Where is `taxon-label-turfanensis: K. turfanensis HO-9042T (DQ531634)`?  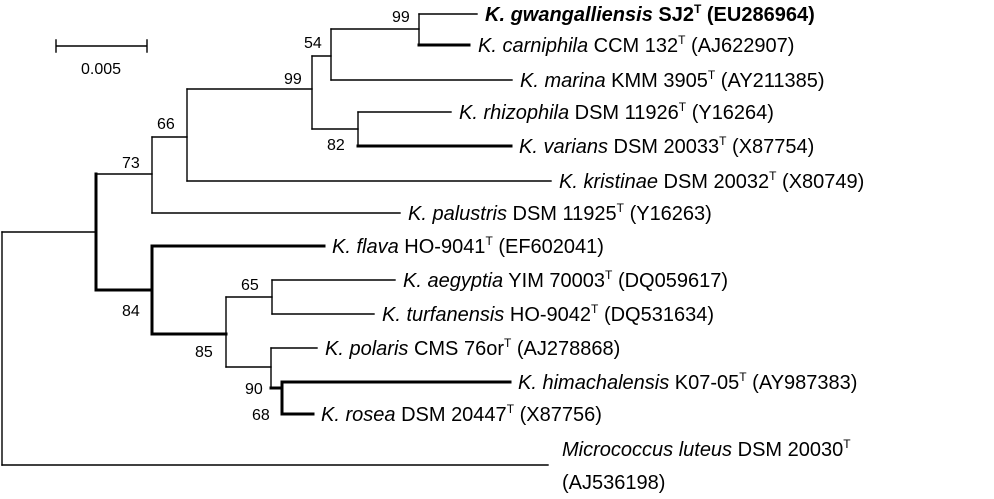 taxon-label-turfanensis: K. turfanensis HO-9042T (DQ531634) is located at coordinates (548, 311).